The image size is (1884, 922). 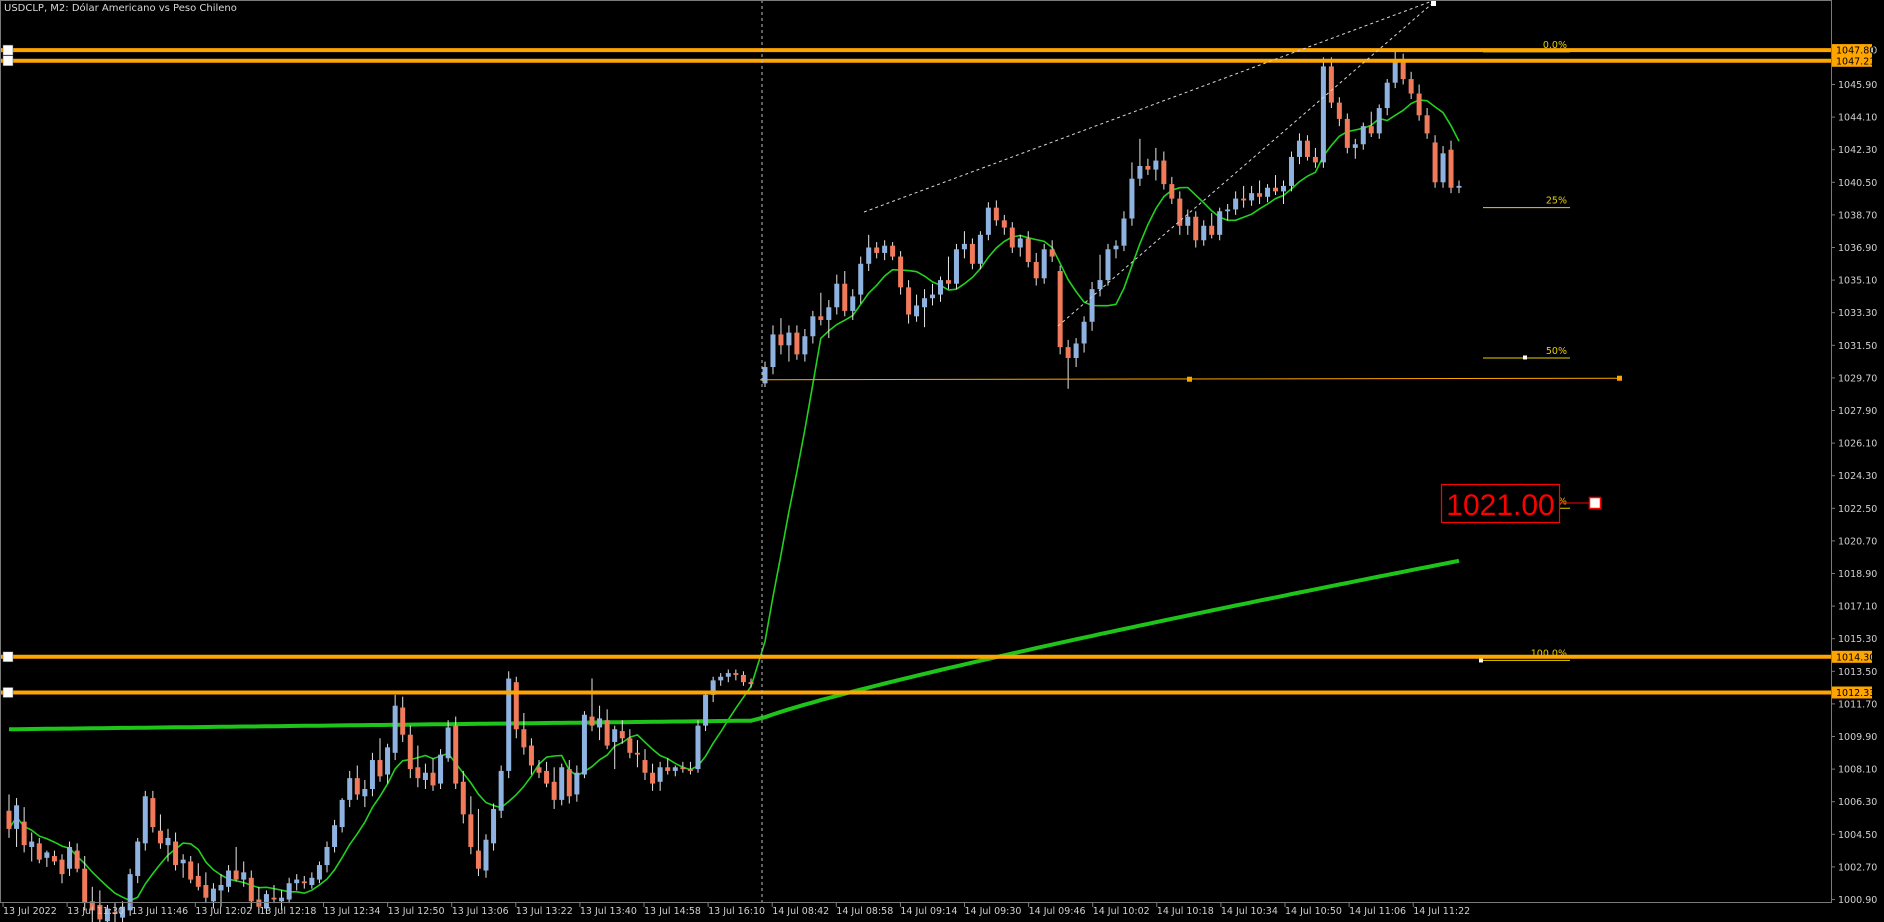 I want to click on price-level-label: 1014.30, so click(x=1855, y=657).